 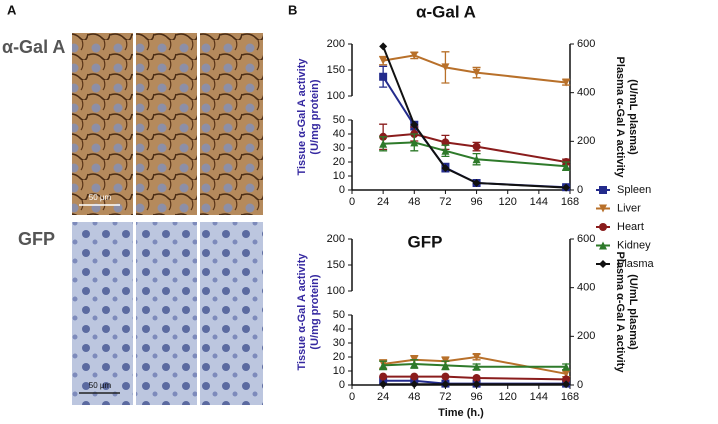 I want to click on y-tick-label: 30, so click(x=339, y=148).